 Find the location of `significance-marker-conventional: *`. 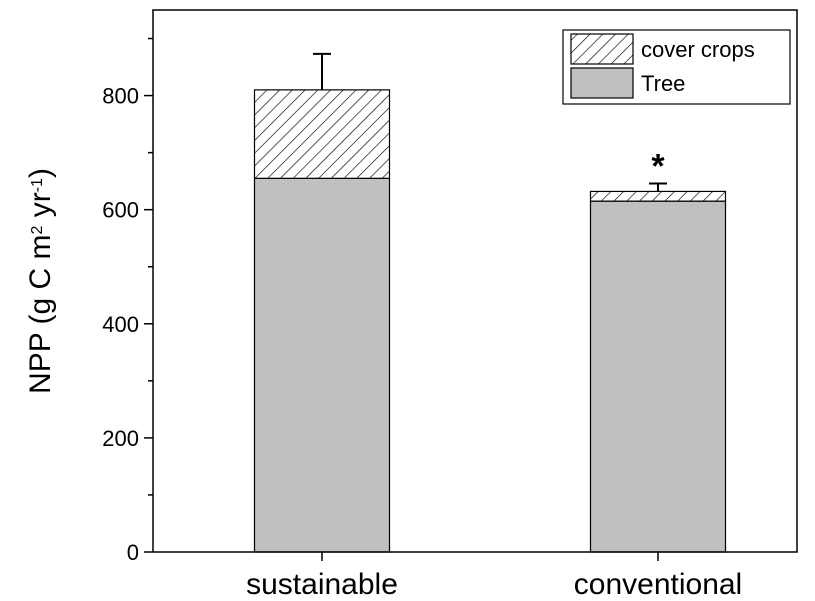

significance-marker-conventional: * is located at coordinates (658, 166).